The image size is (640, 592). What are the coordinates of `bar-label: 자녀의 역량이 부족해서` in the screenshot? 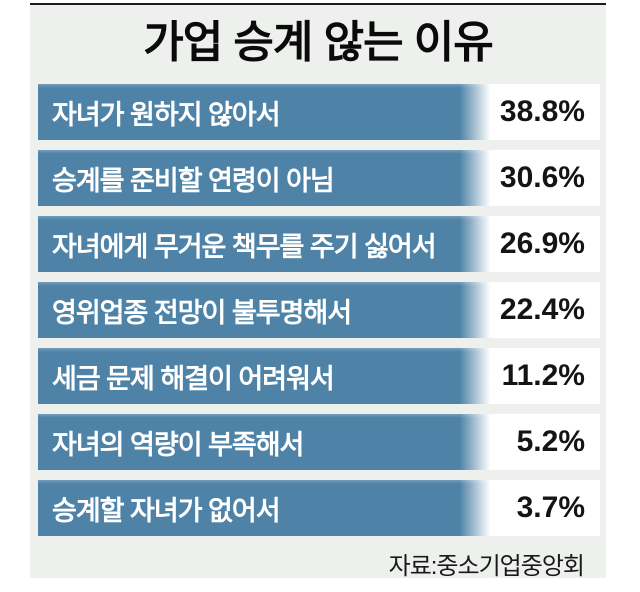 It's located at (178, 444).